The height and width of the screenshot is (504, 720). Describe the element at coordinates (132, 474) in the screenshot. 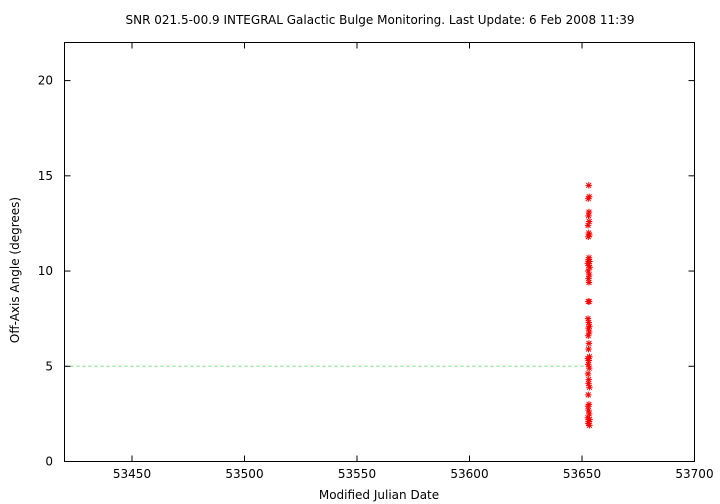

I see `x-tick-label: 53450` at that location.